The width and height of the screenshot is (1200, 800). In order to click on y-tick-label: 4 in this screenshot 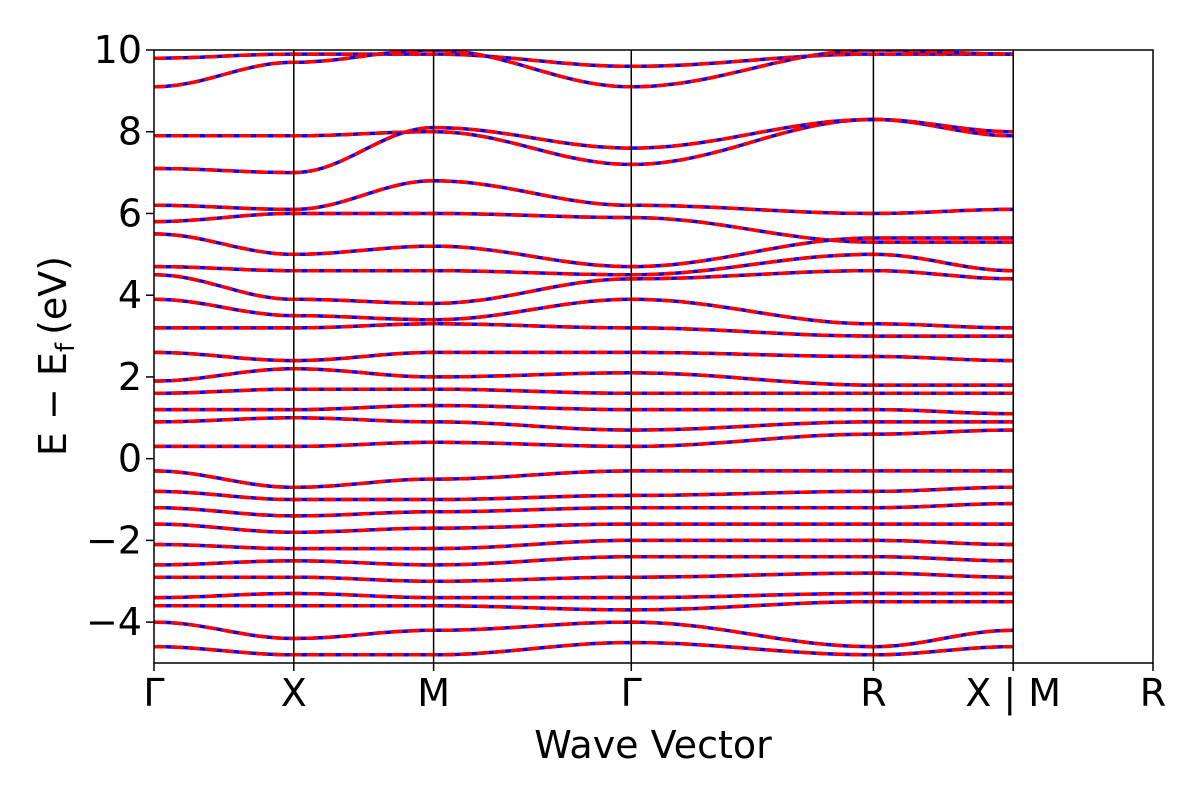, I will do `click(130, 295)`.